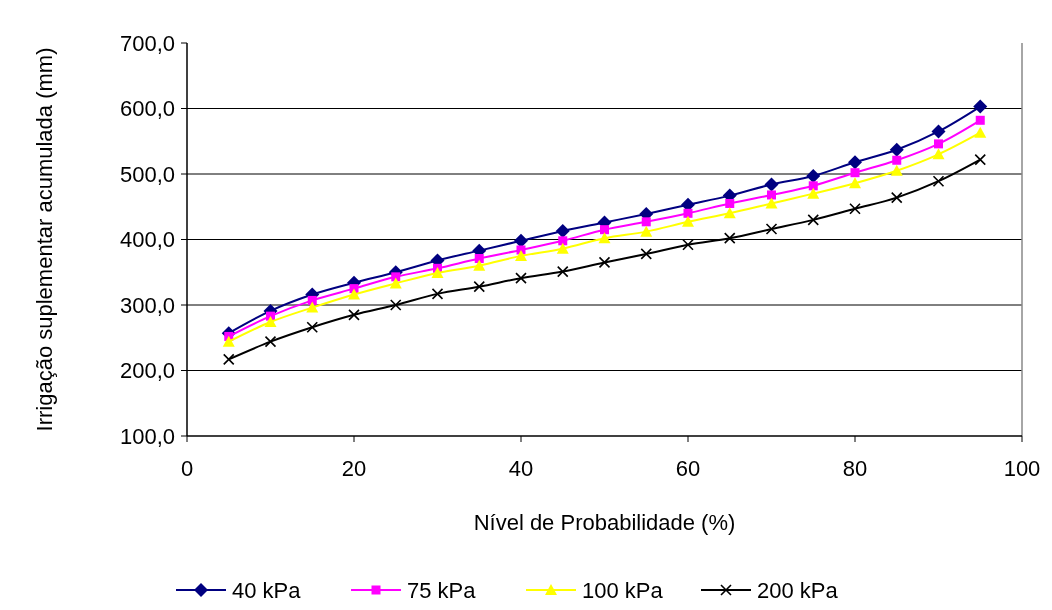 The width and height of the screenshot is (1052, 610). I want to click on y-tick-label: 100,0, so click(147, 436).